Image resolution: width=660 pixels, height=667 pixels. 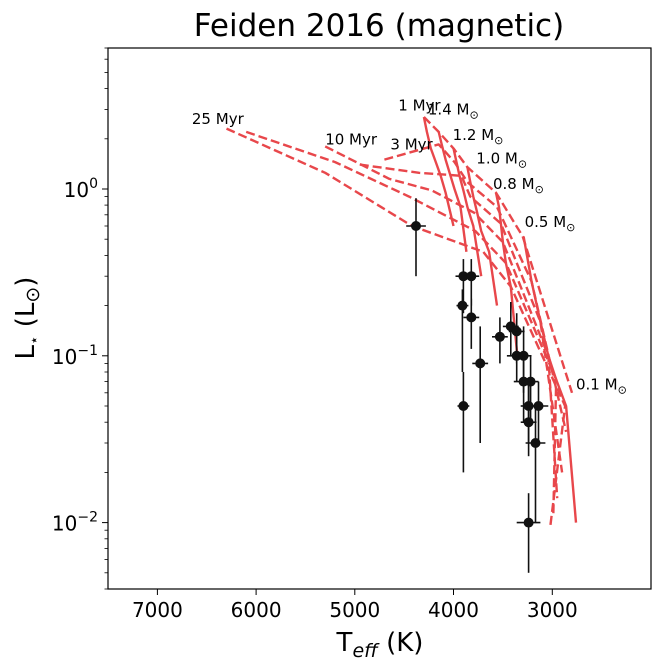 I want to click on y-axis-label-unit-close: ), so click(x=26, y=282).